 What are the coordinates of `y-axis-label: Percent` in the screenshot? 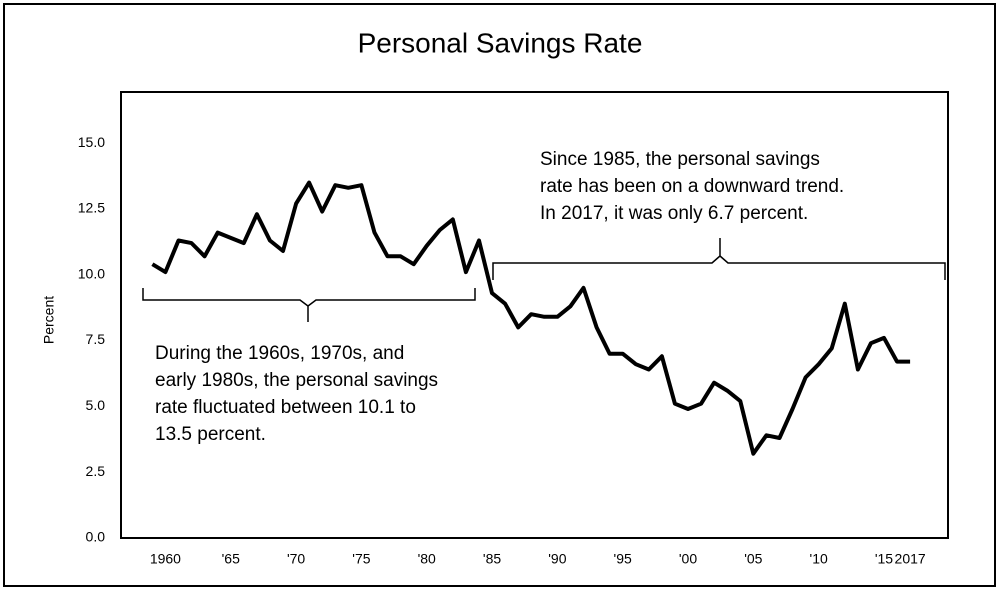 It's located at (49, 320).